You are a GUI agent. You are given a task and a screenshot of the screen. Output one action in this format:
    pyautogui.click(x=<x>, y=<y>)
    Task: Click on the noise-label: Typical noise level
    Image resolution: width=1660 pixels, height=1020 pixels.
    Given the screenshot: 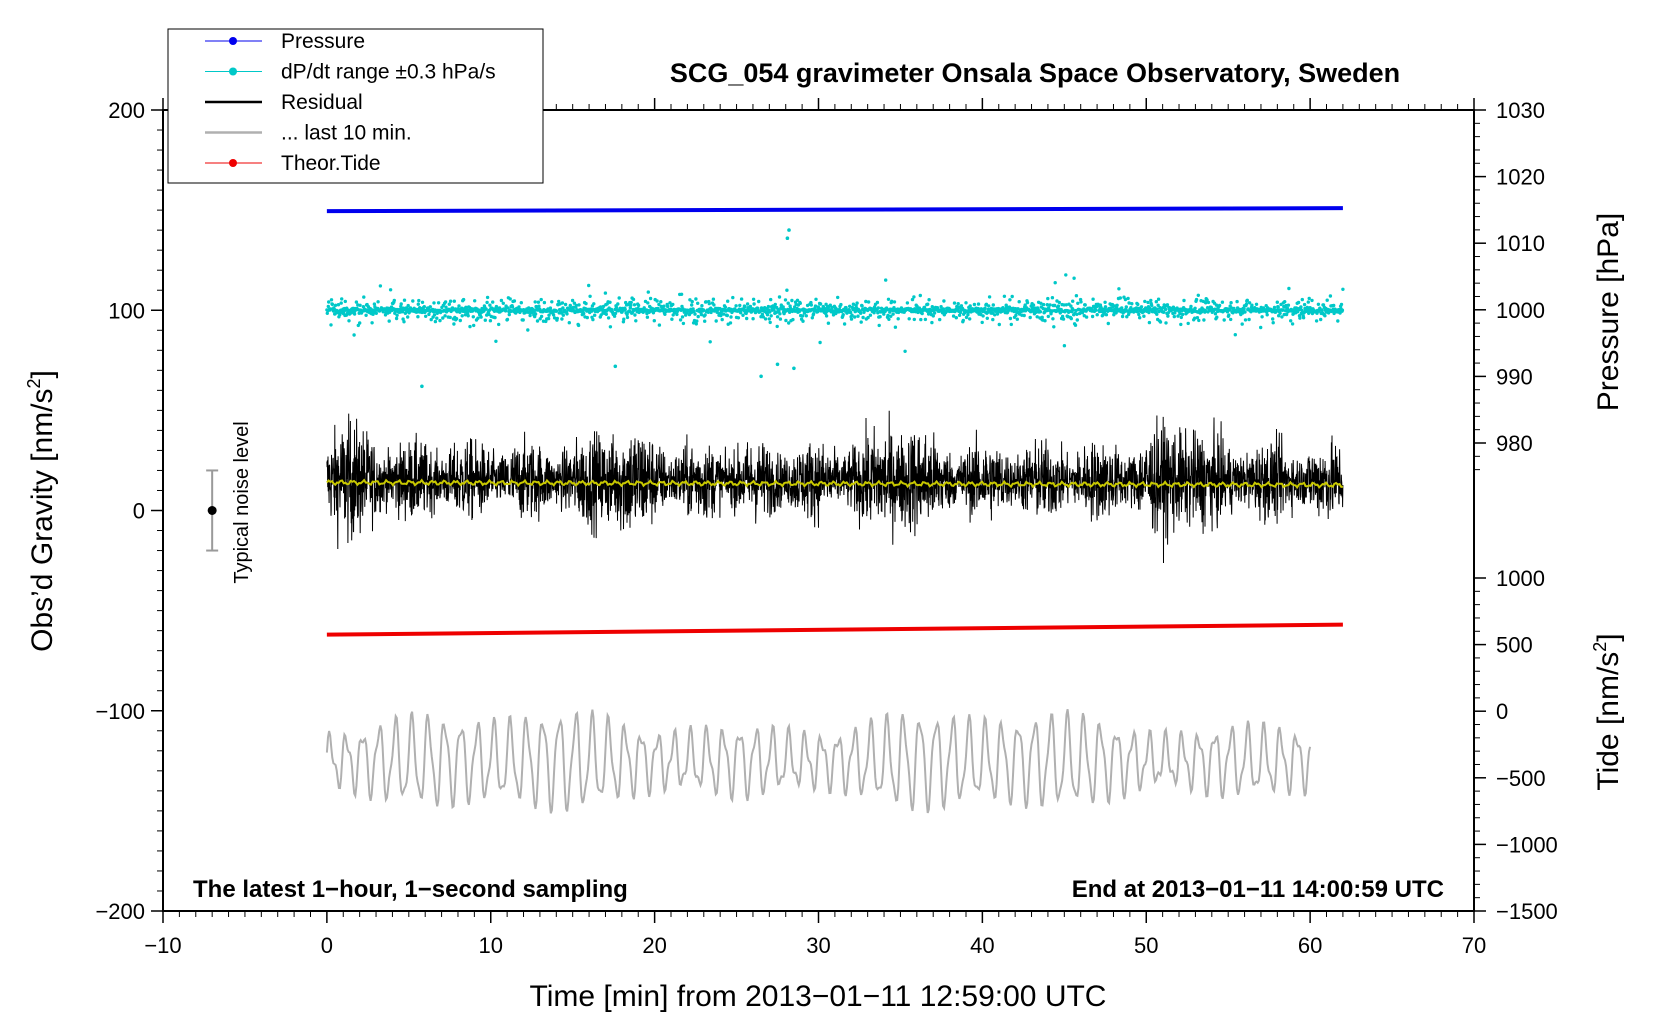 What is the action you would take?
    pyautogui.click(x=242, y=502)
    